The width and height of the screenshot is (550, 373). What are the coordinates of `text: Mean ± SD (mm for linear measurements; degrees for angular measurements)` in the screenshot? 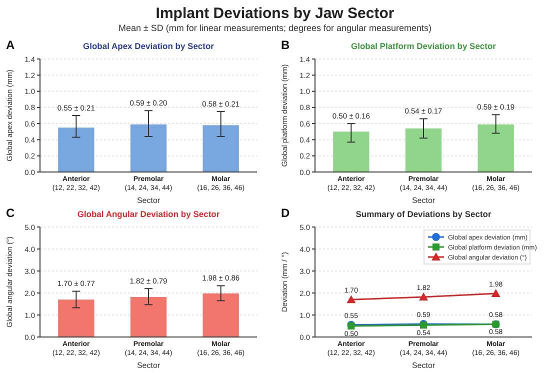 It's located at (275, 28).